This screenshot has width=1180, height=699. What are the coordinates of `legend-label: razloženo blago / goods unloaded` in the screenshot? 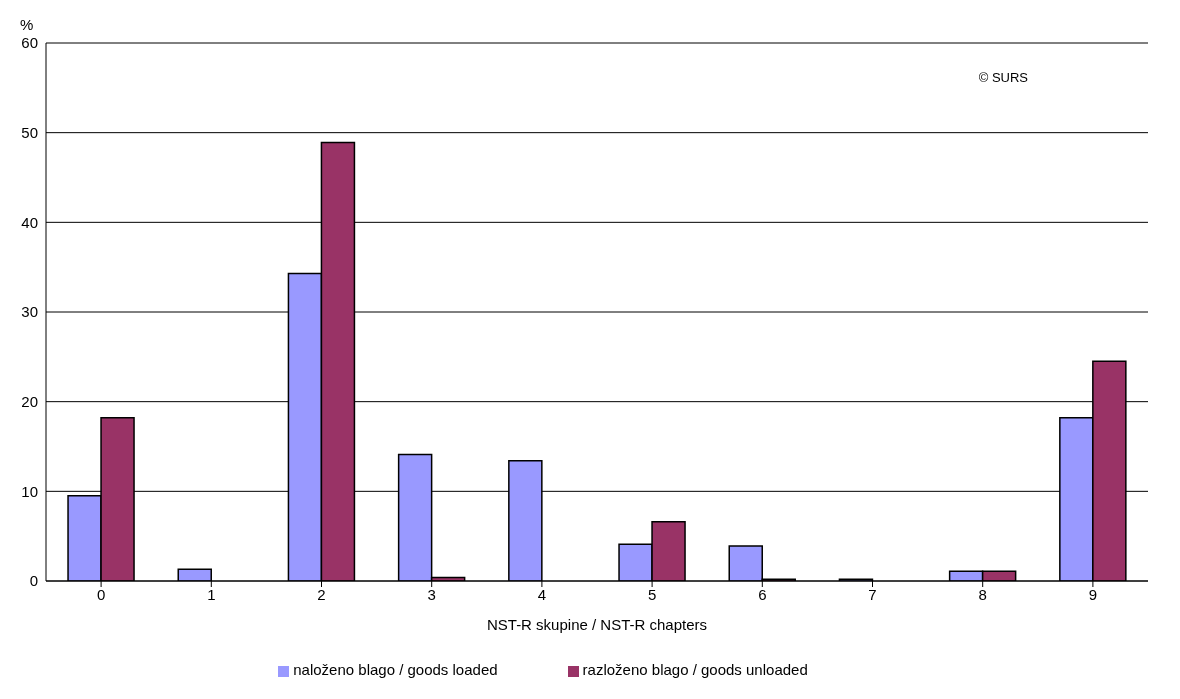 It's located at (695, 669).